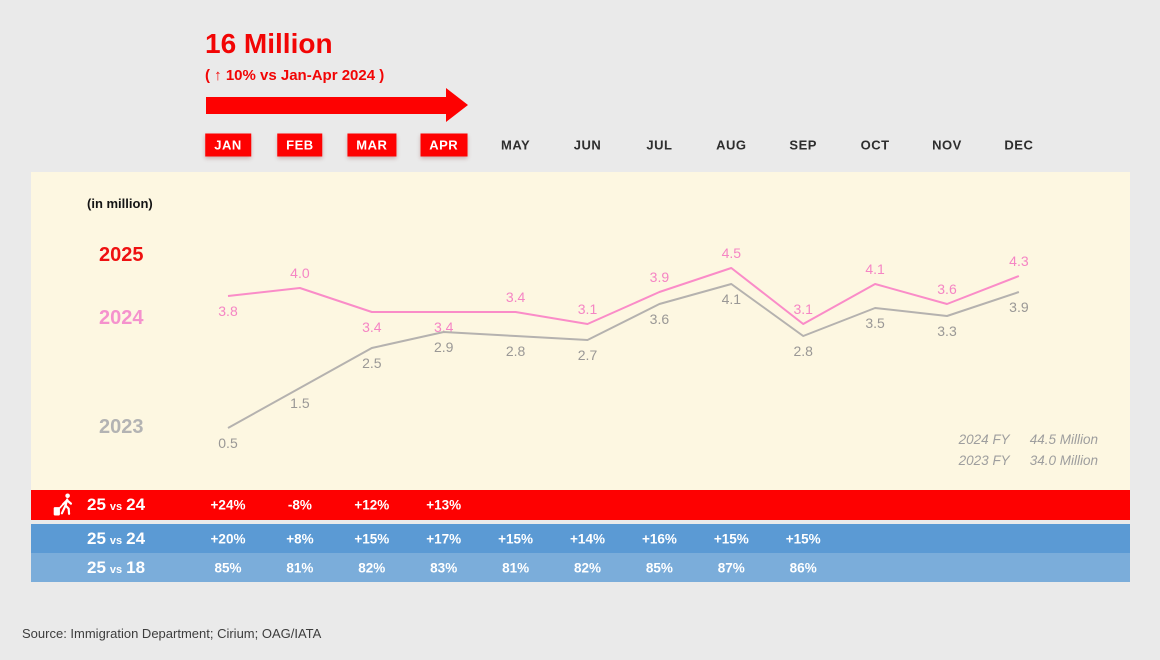 The height and width of the screenshot is (660, 1160). Describe the element at coordinates (947, 145) in the screenshot. I see `month-nov: NOV` at that location.